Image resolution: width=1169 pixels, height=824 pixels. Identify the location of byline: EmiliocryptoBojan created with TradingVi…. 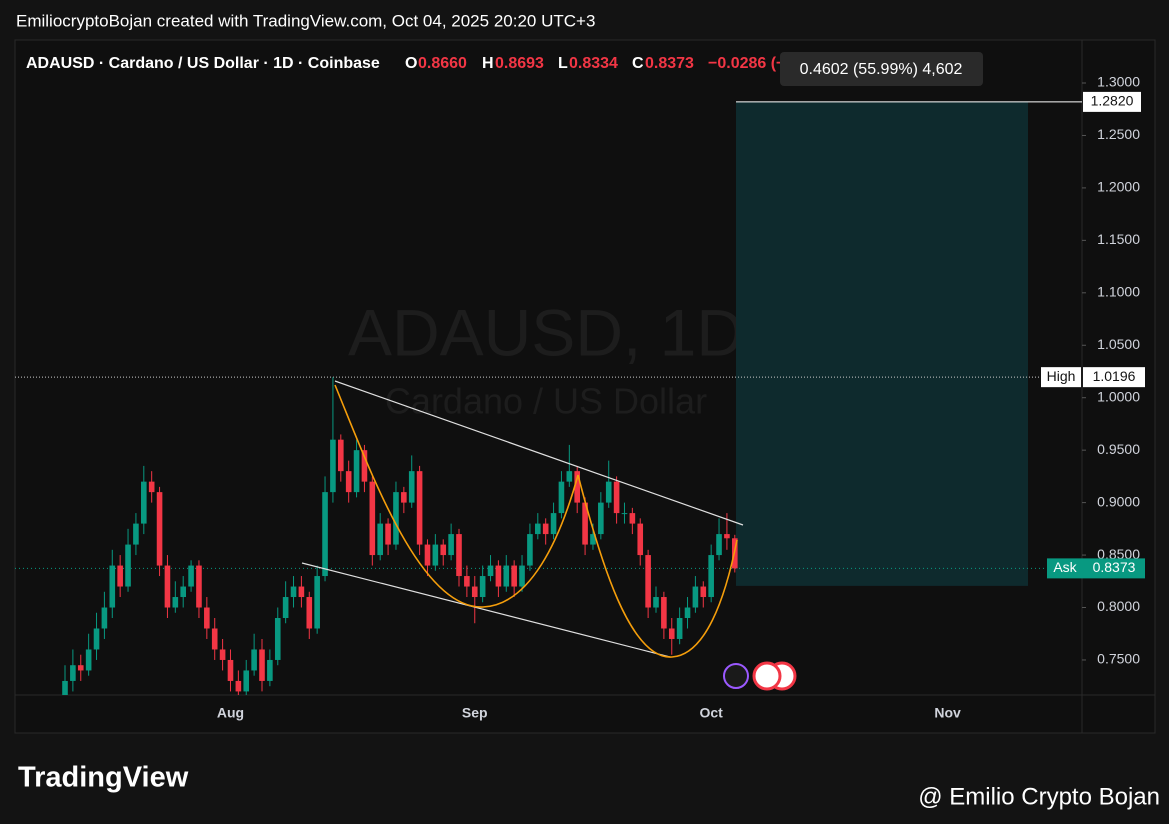
(305, 20).